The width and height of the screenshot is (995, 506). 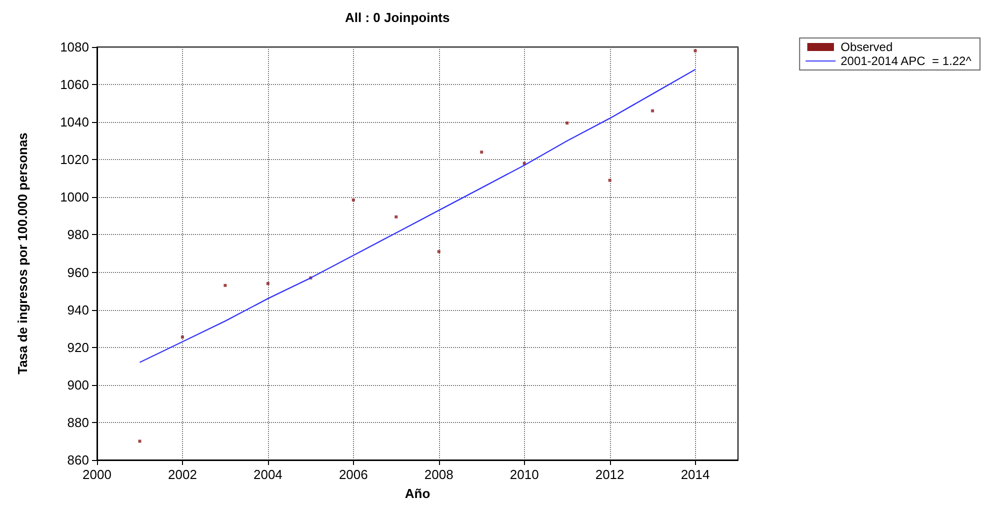 I want to click on y-tick-label: 1000, so click(x=74, y=197).